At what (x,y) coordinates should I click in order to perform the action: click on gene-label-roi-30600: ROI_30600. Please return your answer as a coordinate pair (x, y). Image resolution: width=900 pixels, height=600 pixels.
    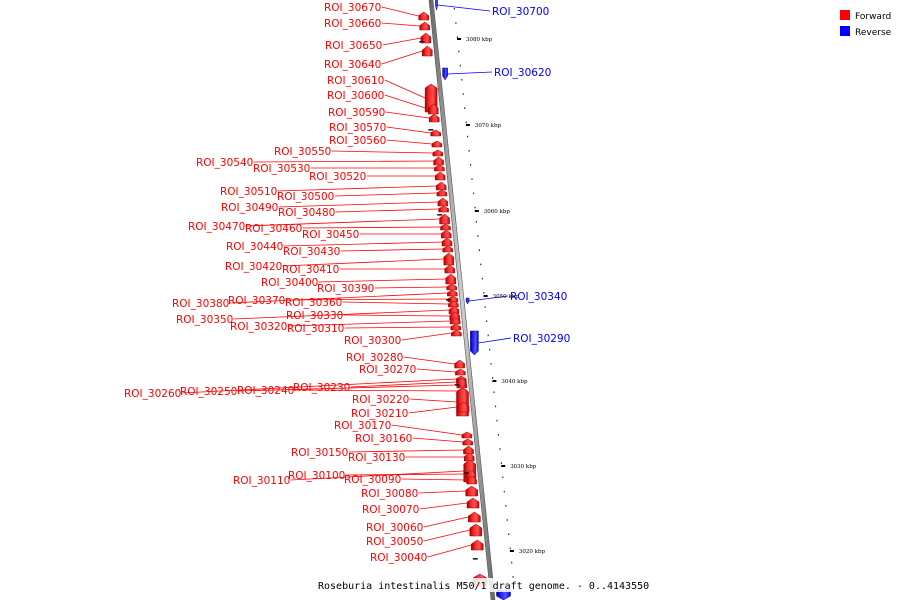
    Looking at the image, I should click on (355, 96).